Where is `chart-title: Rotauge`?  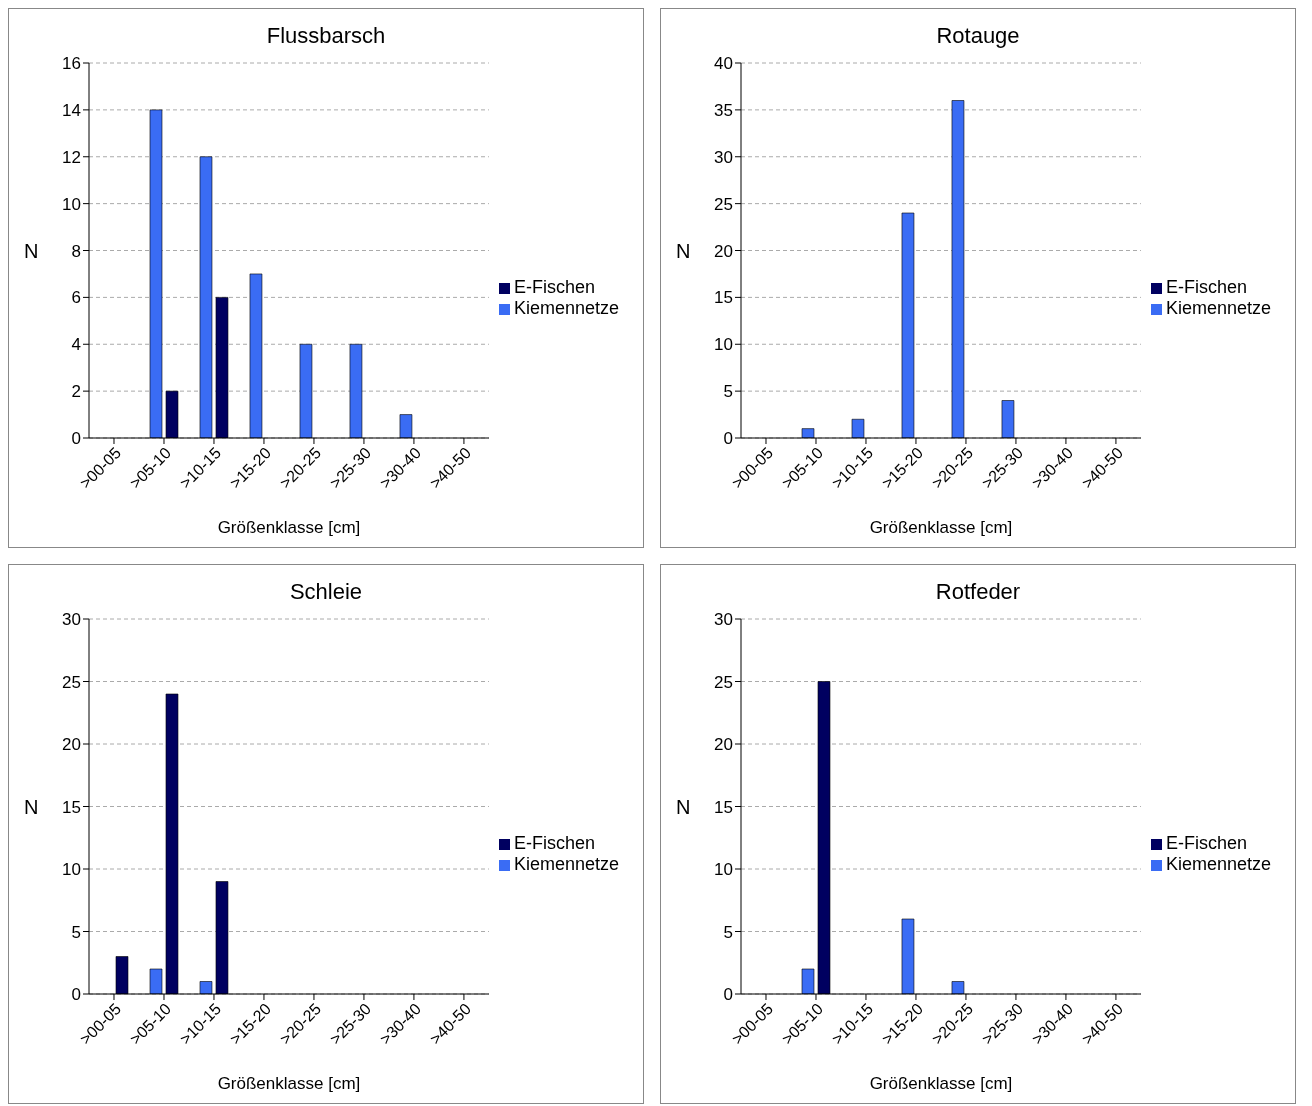
chart-title: Rotauge is located at coordinates (978, 36).